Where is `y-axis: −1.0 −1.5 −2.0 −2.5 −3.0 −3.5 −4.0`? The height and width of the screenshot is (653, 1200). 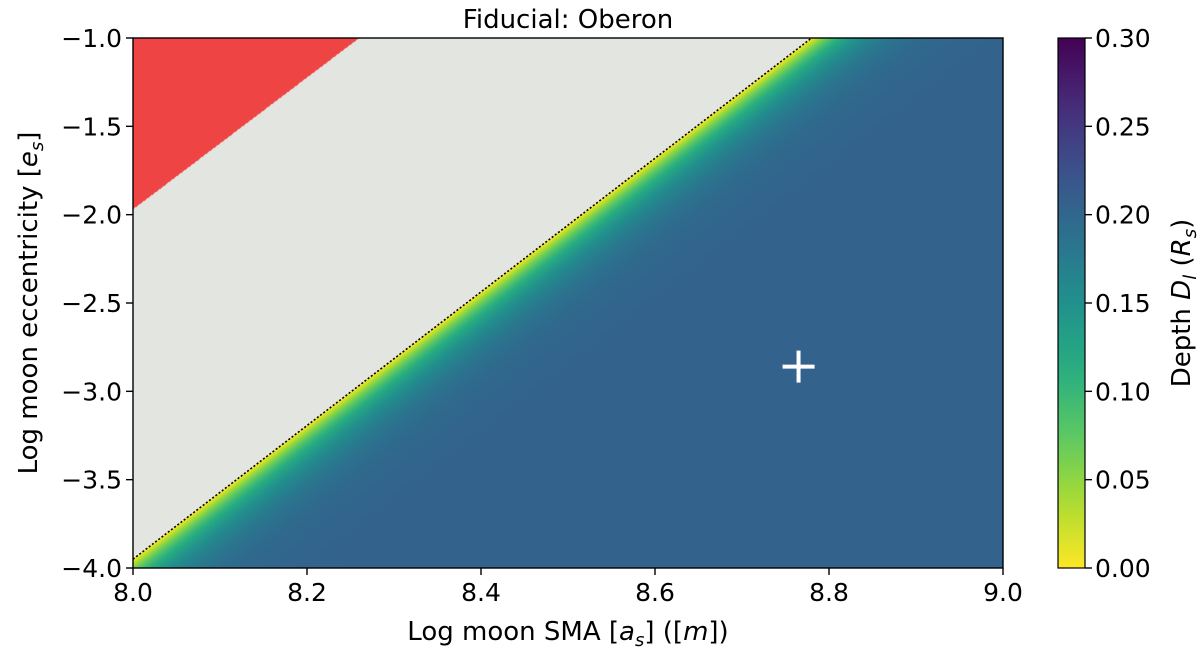 y-axis: −1.0 −1.5 −2.0 −2.5 −3.0 −3.5 −4.0 is located at coordinates (97, 303).